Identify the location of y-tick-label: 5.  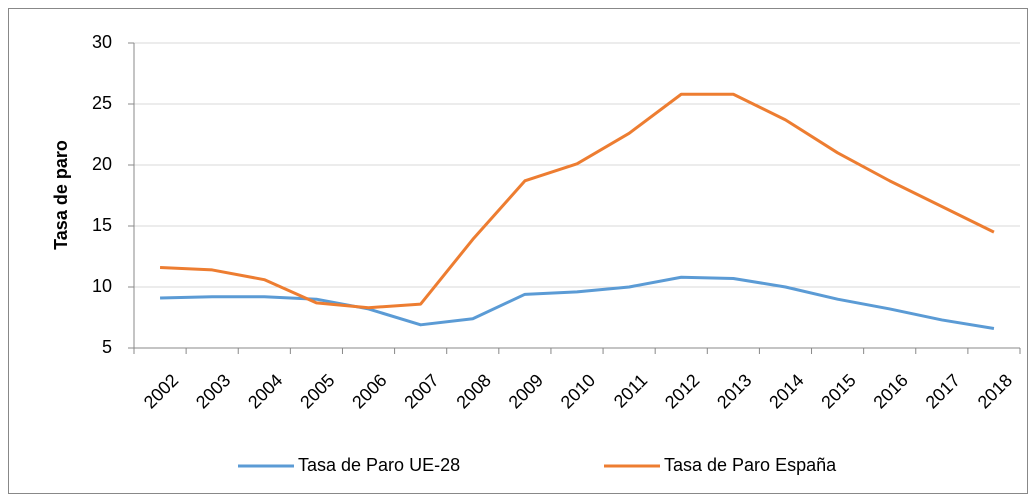
(107, 347).